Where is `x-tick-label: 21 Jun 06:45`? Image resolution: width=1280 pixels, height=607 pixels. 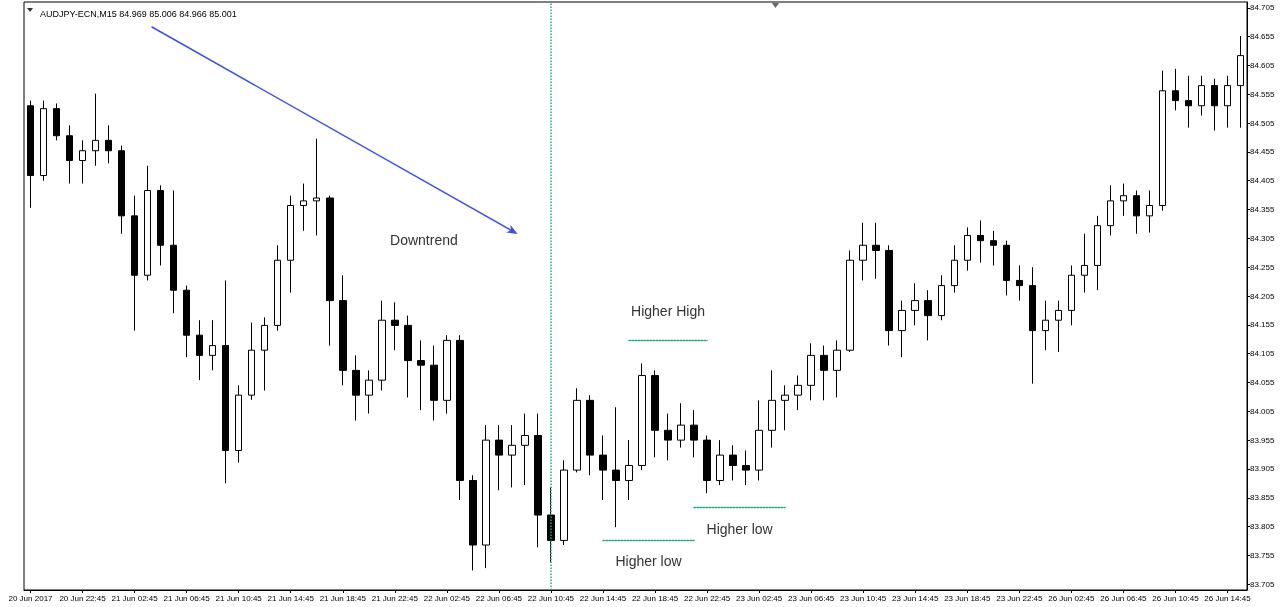 x-tick-label: 21 Jun 06:45 is located at coordinates (187, 598).